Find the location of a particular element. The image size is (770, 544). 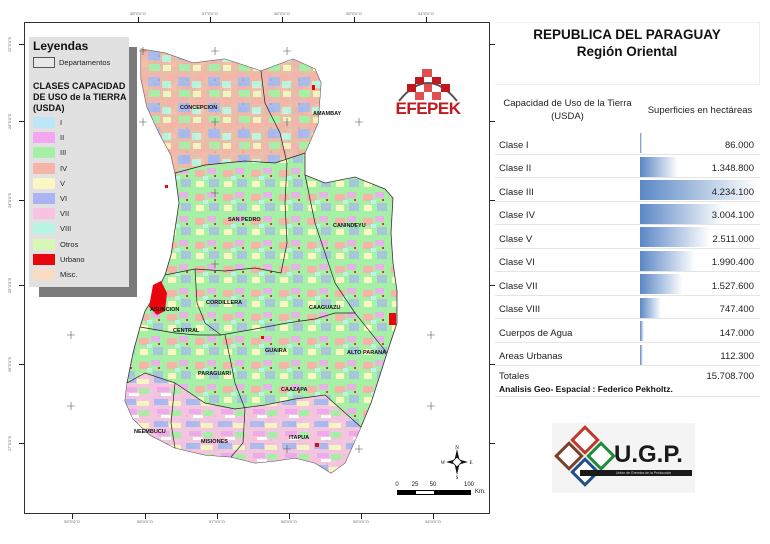

row-value: 3.004.100 is located at coordinates (732, 215).